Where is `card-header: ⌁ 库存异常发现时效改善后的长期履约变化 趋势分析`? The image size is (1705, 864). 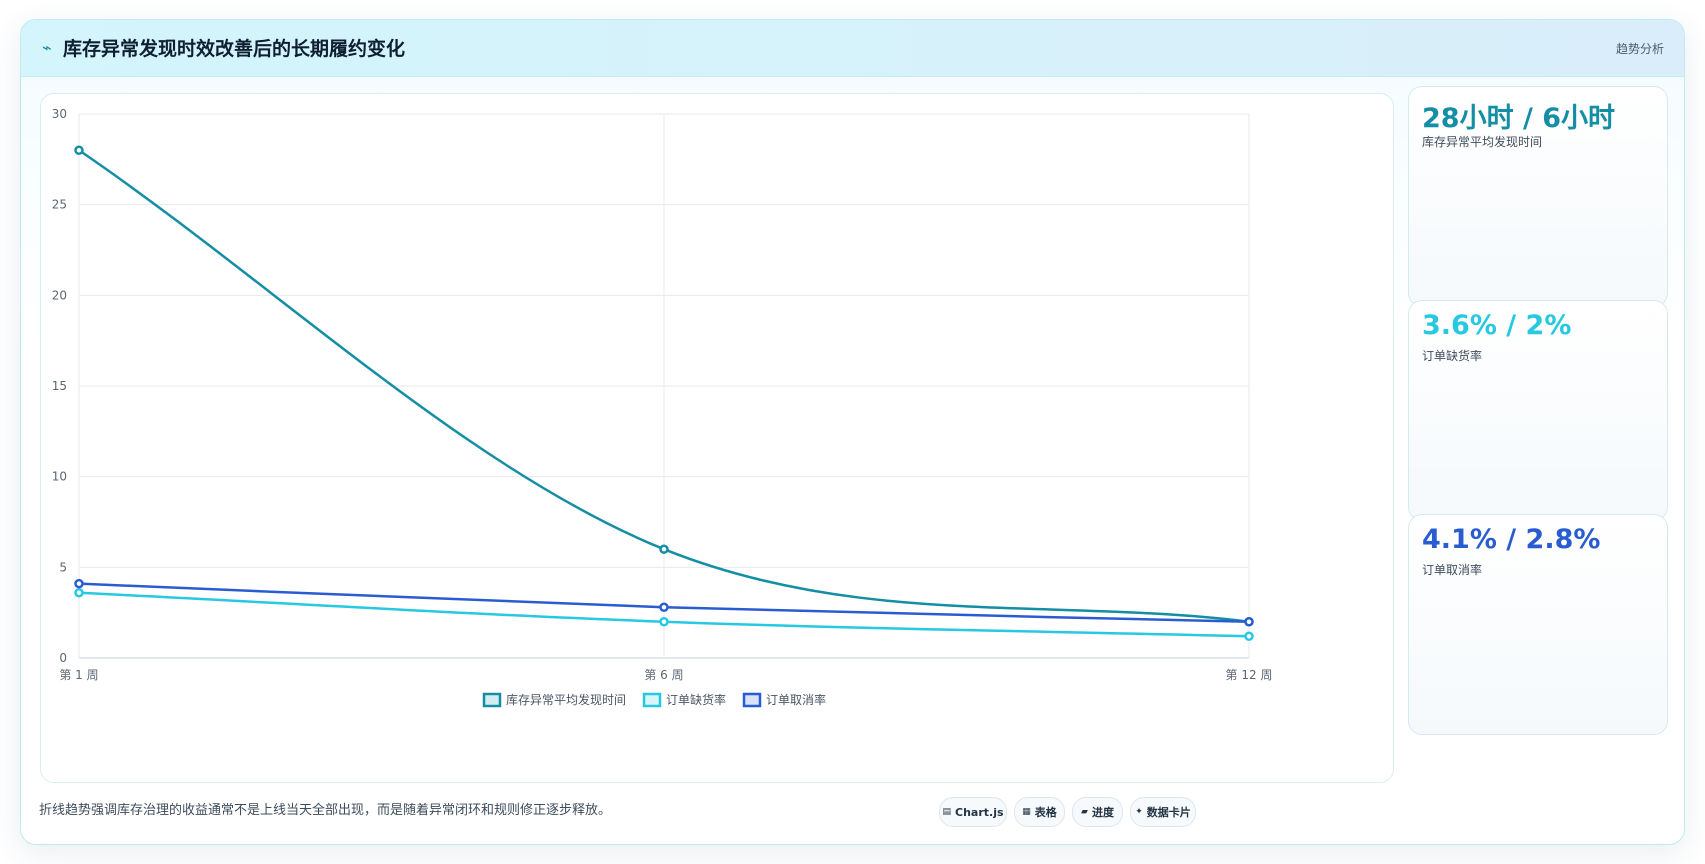 card-header: ⌁ 库存异常发现时效改善后的长期履约变化 趋势分析 is located at coordinates (852, 48).